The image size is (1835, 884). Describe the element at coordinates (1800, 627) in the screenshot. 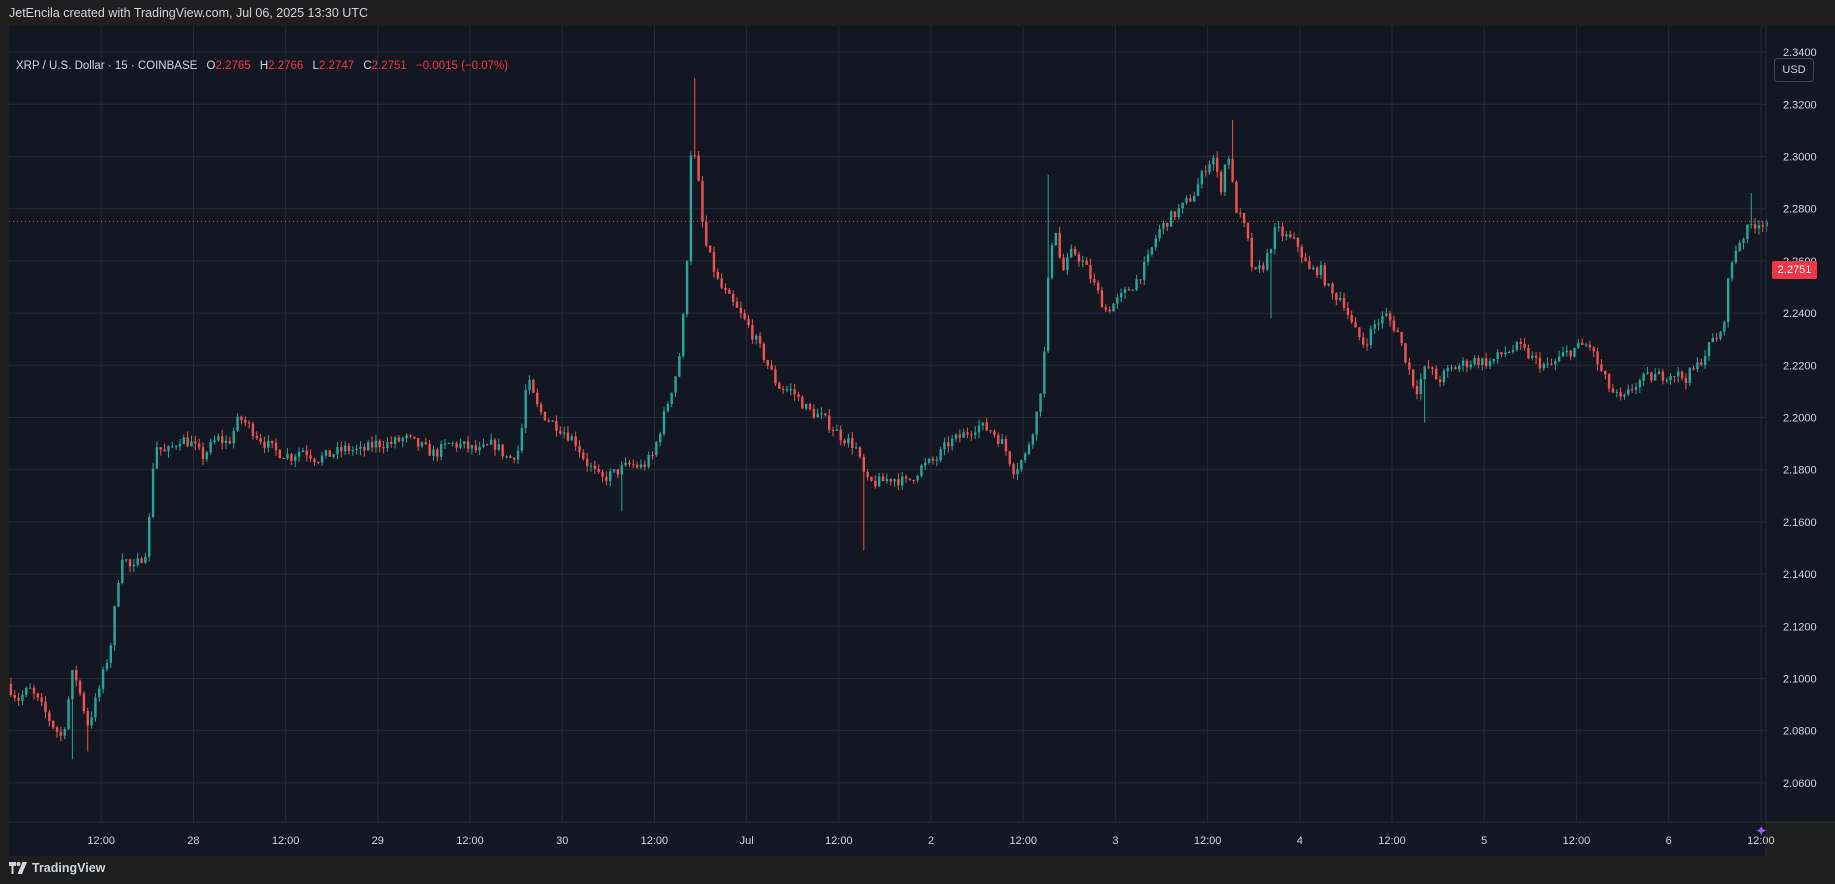

I see `price-tick-label: 2.1200` at that location.